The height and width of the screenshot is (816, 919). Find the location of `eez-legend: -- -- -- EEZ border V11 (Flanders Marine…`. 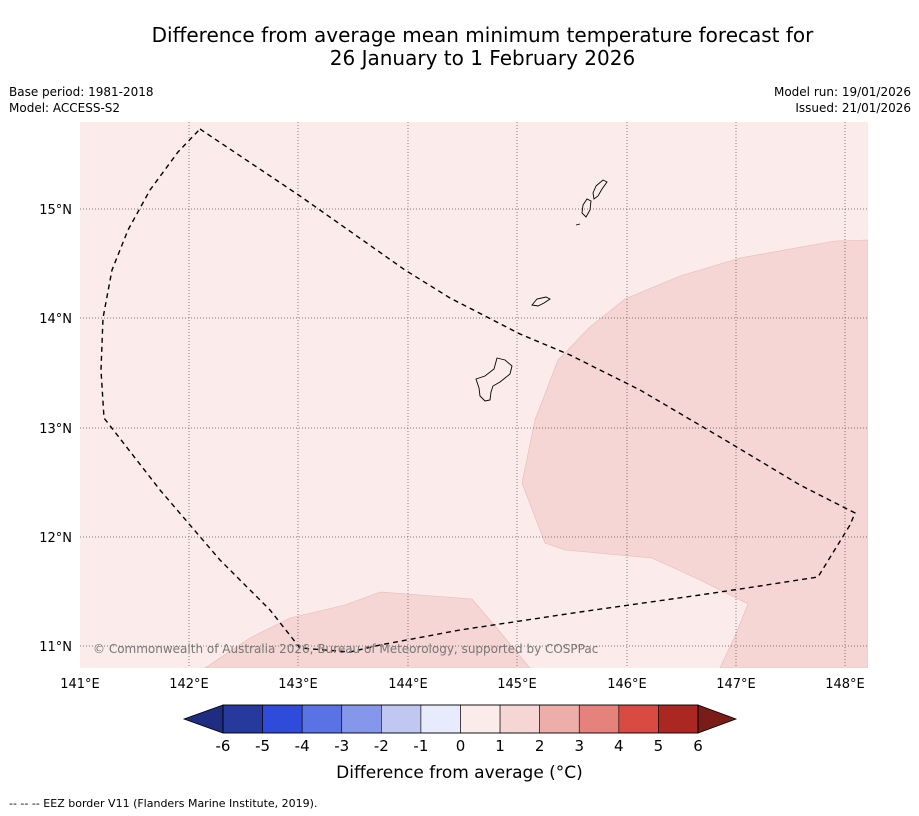

eez-legend: -- -- -- EEZ border V11 (Flanders Marine… is located at coordinates (163, 803).